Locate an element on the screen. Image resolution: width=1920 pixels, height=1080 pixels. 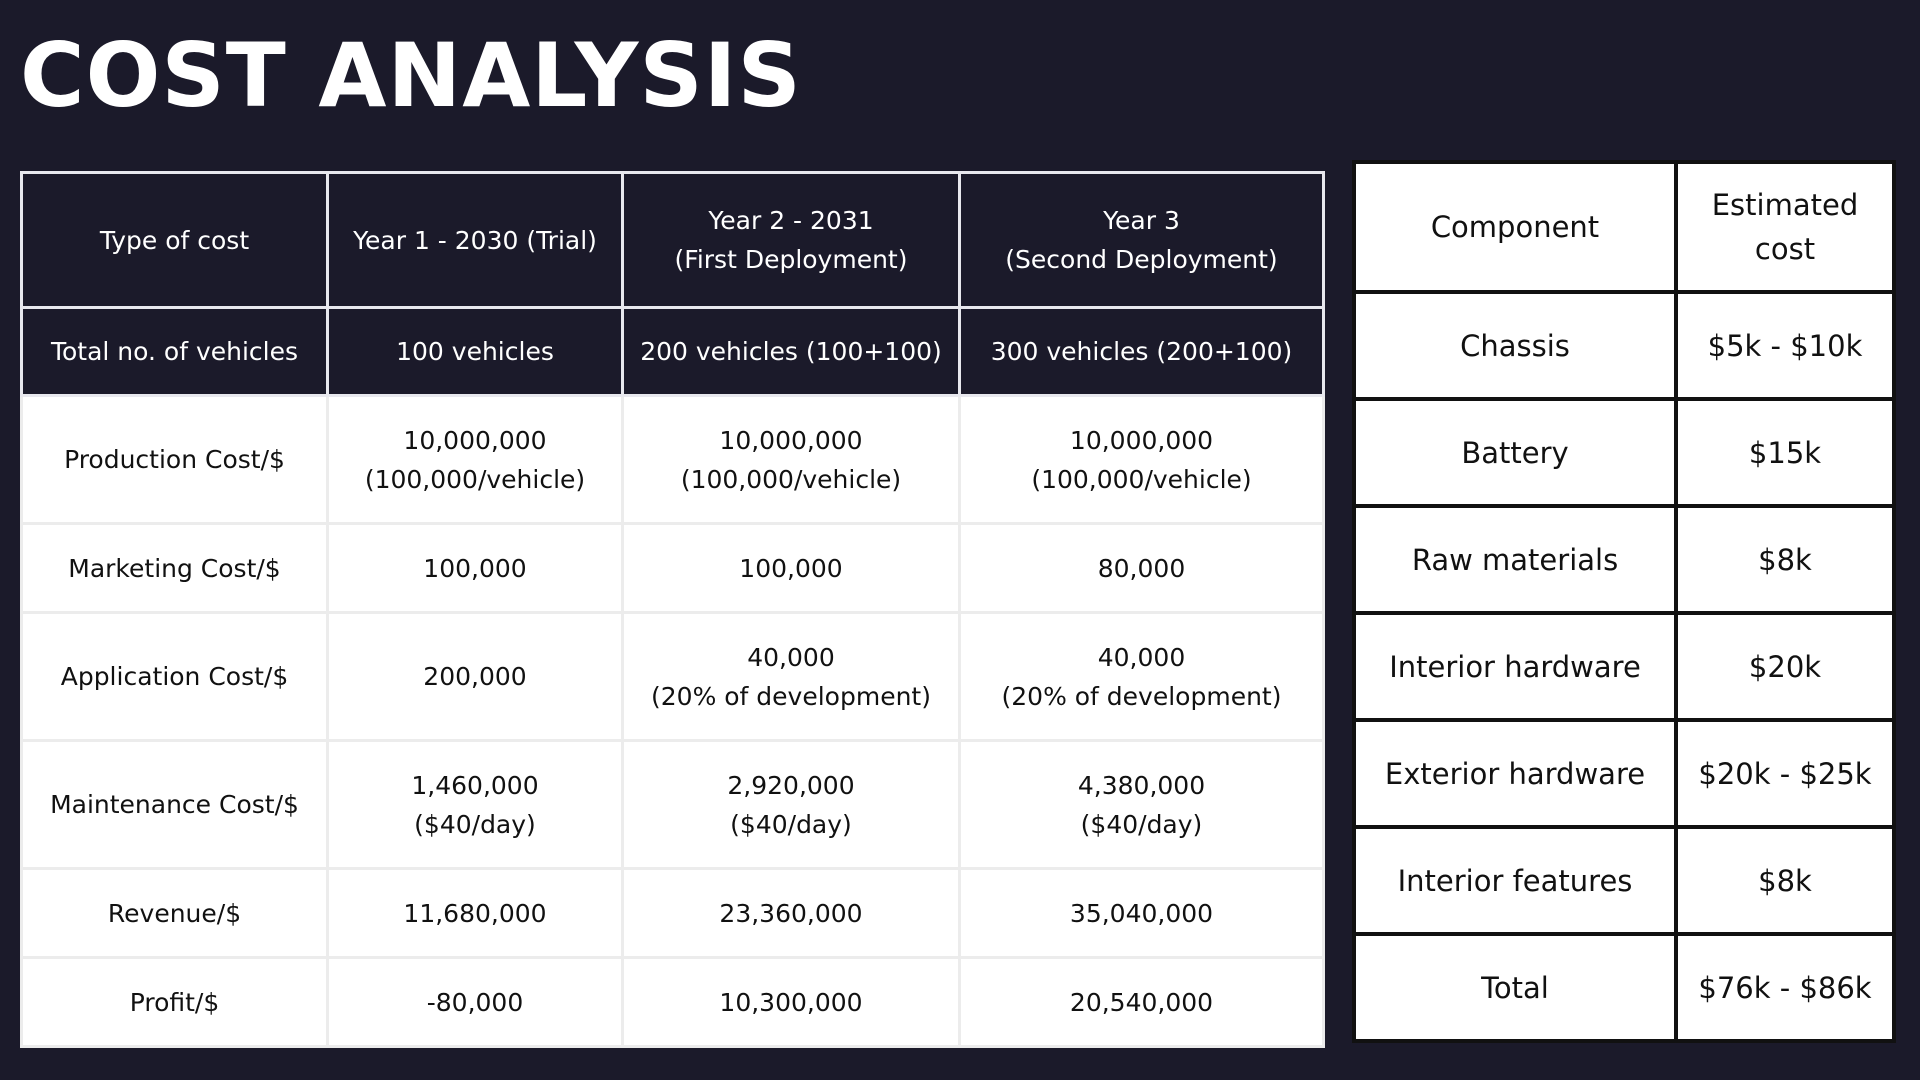
table-cell: -80,000 is located at coordinates (475, 1002).